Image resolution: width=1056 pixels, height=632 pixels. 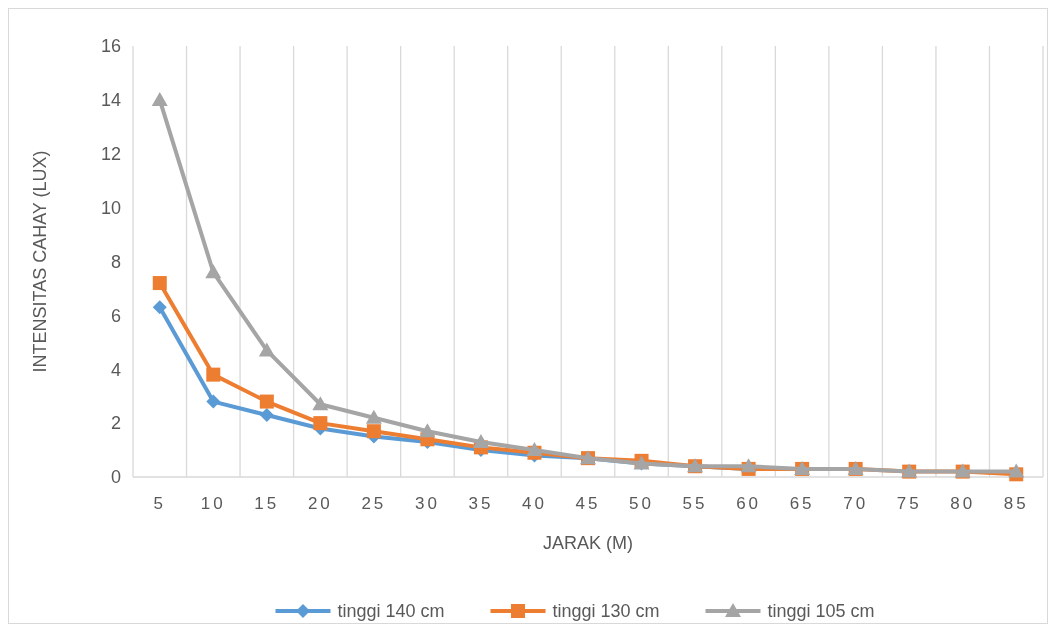 What do you see at coordinates (481, 503) in the screenshot?
I see `x-tick-label: 35` at bounding box center [481, 503].